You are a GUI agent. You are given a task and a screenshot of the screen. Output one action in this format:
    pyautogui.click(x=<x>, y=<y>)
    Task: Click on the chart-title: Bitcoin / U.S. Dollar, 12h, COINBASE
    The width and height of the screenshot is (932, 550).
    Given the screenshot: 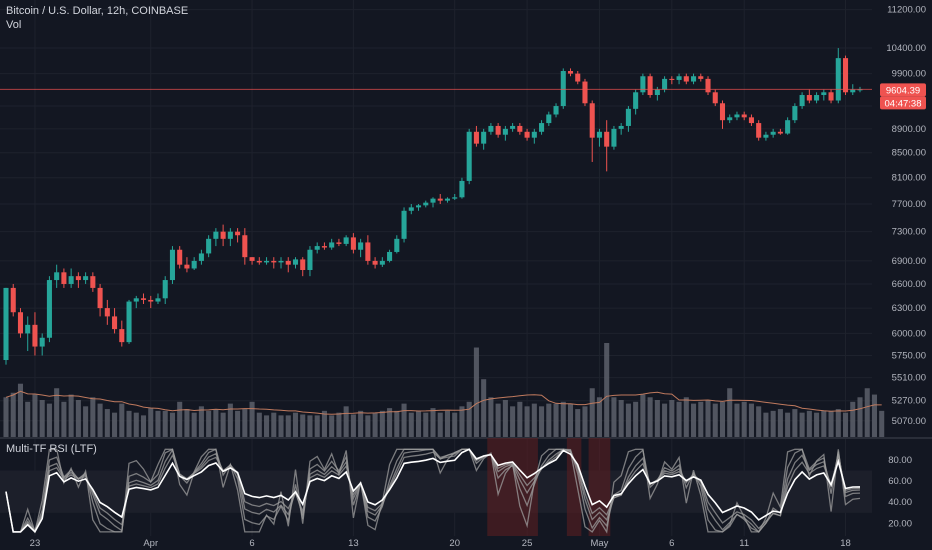 What is the action you would take?
    pyautogui.click(x=97, y=11)
    